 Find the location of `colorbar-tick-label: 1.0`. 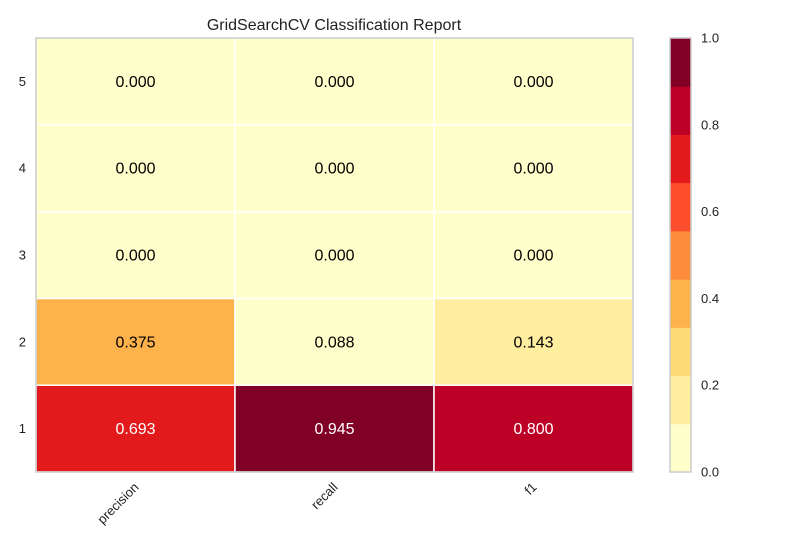

colorbar-tick-label: 1.0 is located at coordinates (710, 38).